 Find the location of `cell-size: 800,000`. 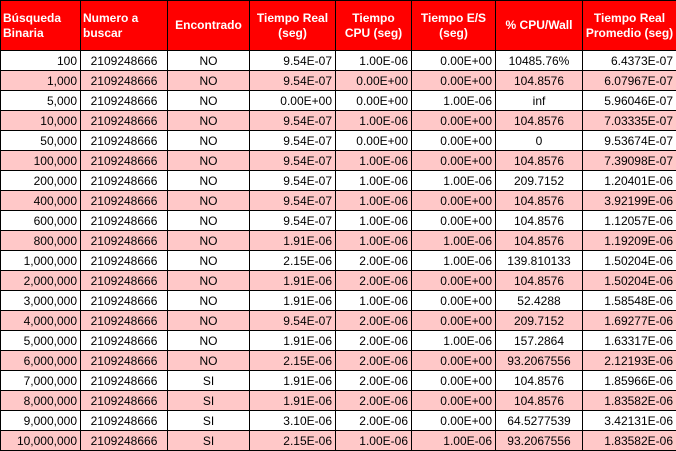

cell-size: 800,000 is located at coordinates (40, 240).